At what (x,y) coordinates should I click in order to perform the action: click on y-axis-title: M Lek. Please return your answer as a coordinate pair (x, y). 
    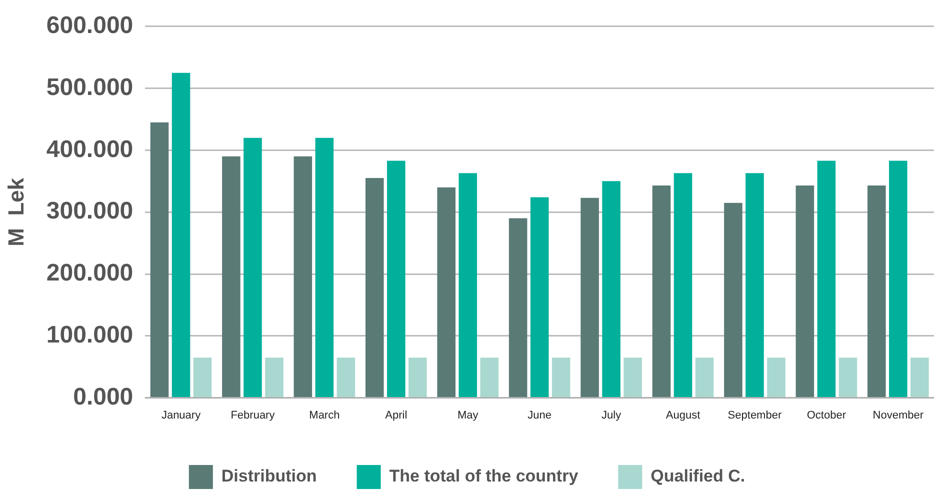
    Looking at the image, I should click on (15, 211).